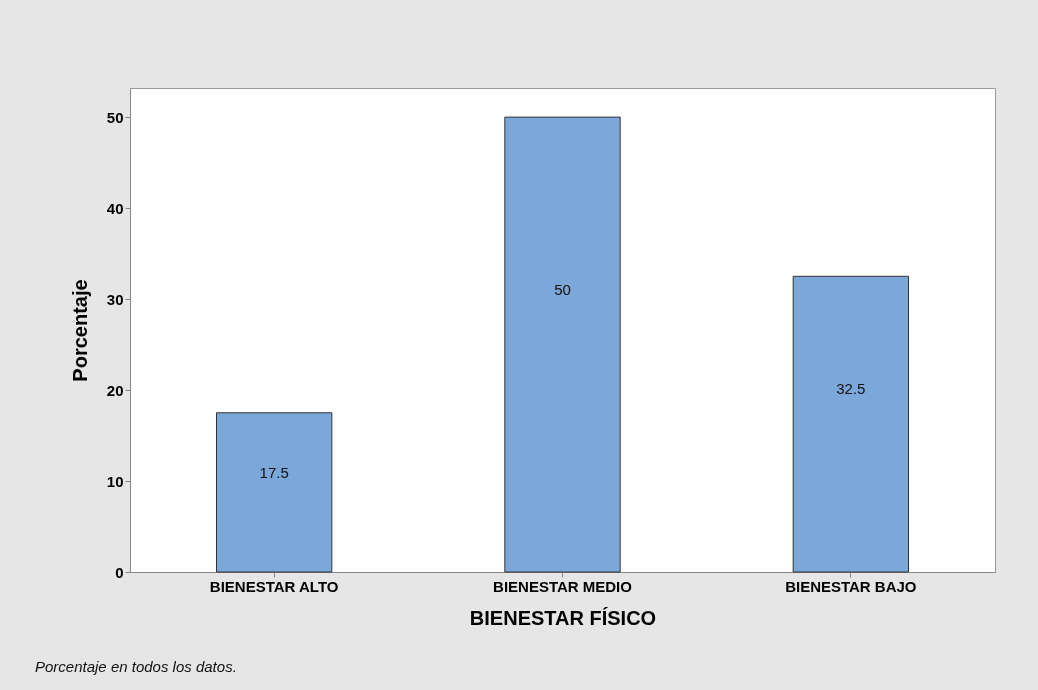 This screenshot has height=690, width=1038. What do you see at coordinates (851, 586) in the screenshot?
I see `x-tick-label: BIENESTAR BAJO` at bounding box center [851, 586].